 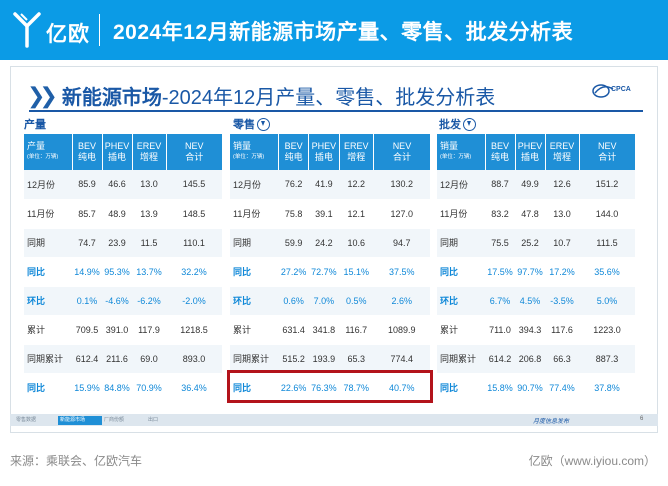 I want to click on table-cell: 0.6%, so click(x=293, y=301).